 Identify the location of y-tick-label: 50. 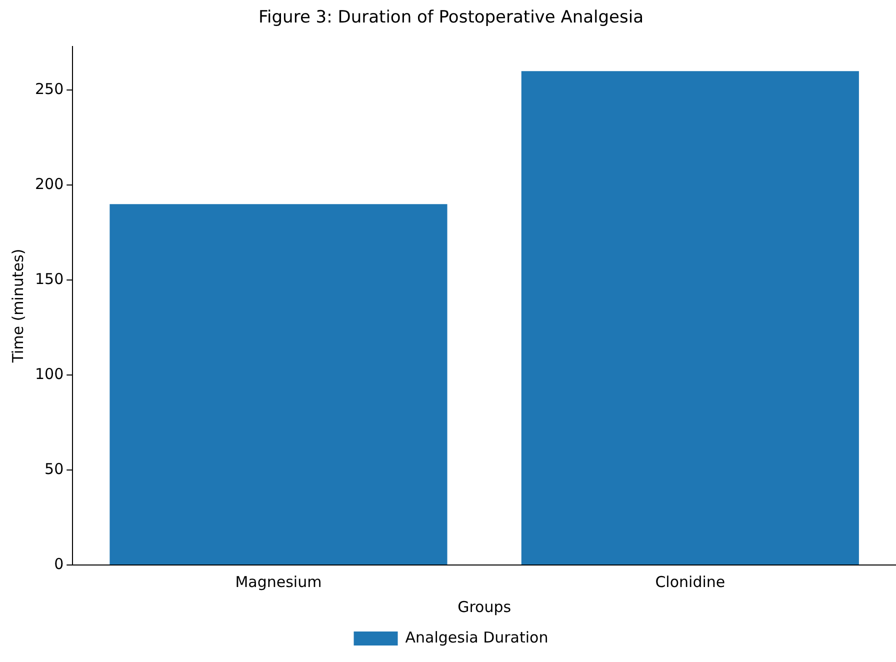
(54, 469).